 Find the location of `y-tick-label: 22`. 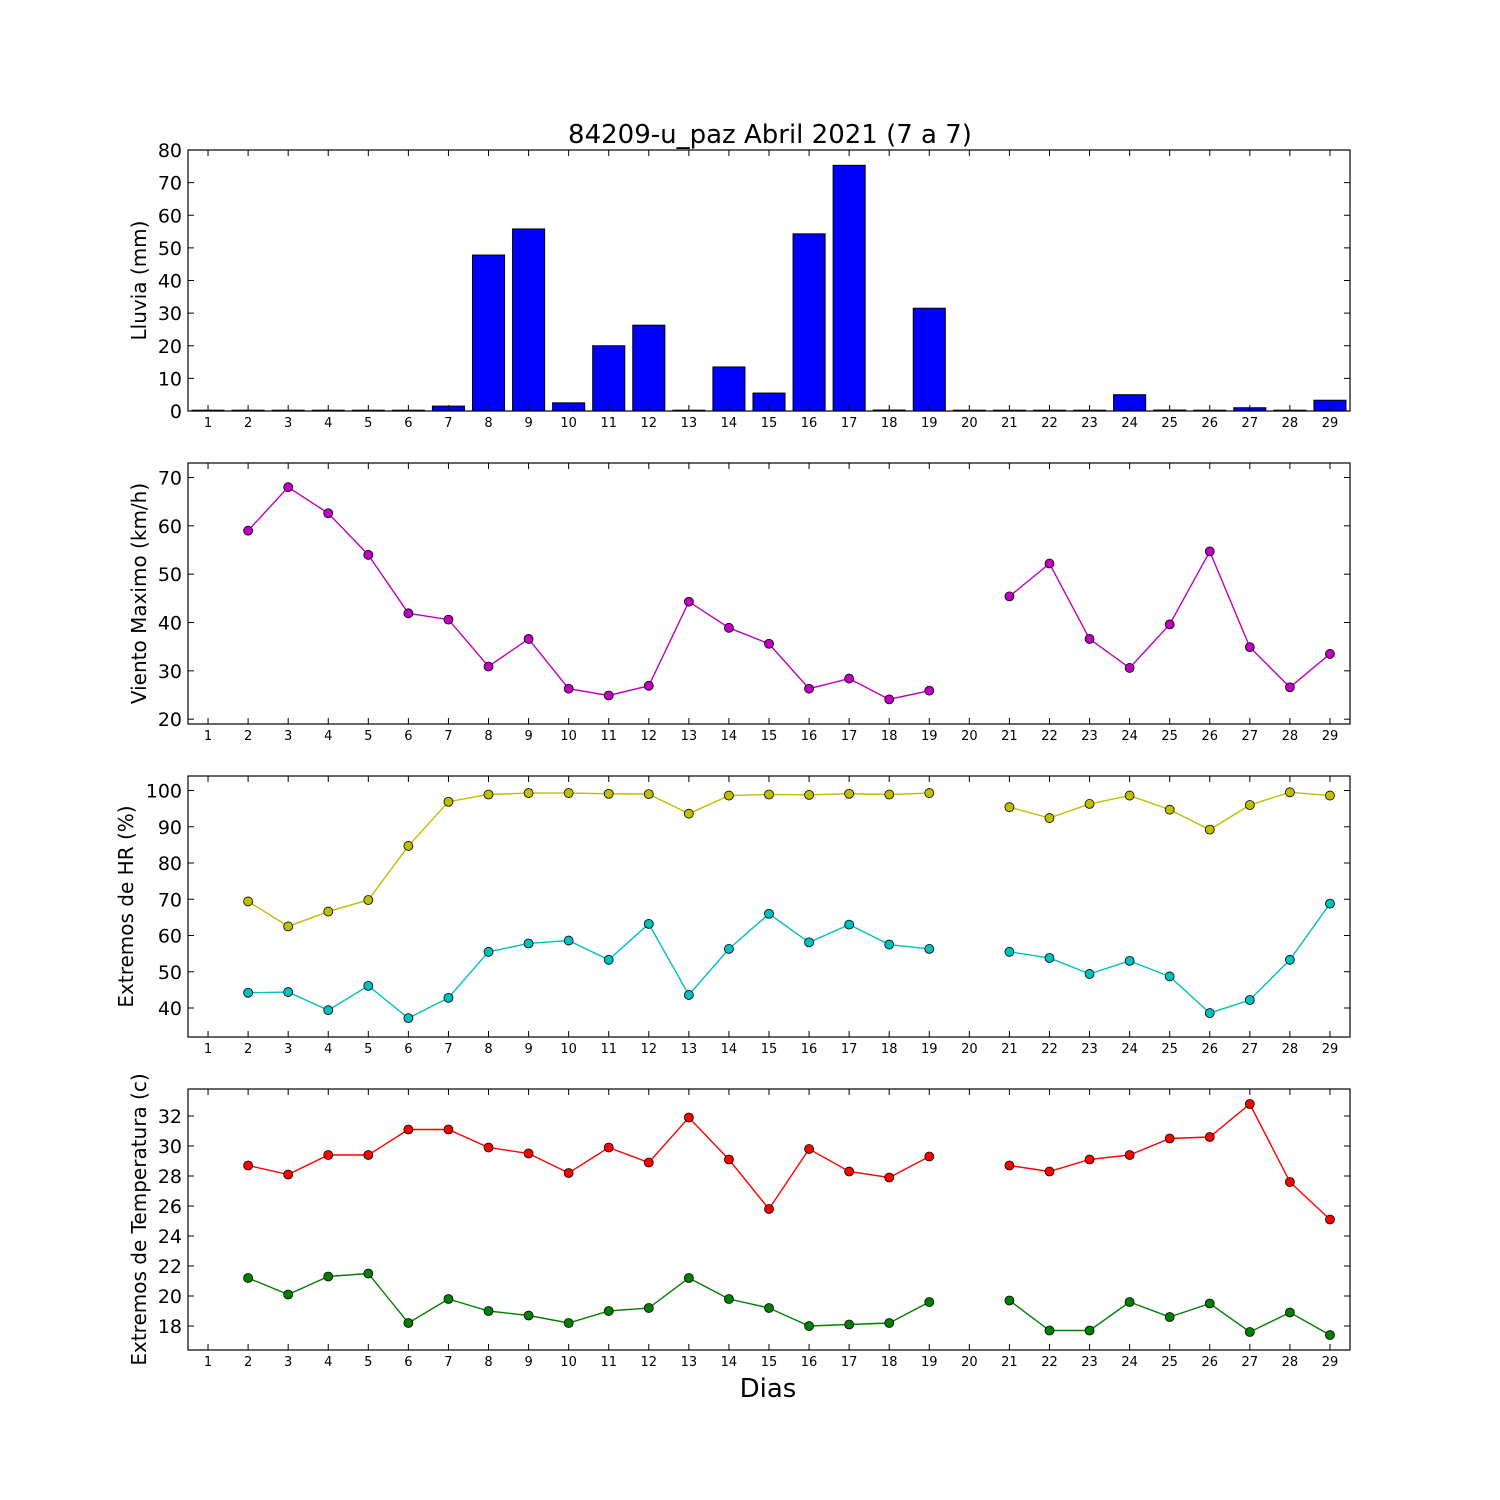

y-tick-label: 22 is located at coordinates (170, 1267).